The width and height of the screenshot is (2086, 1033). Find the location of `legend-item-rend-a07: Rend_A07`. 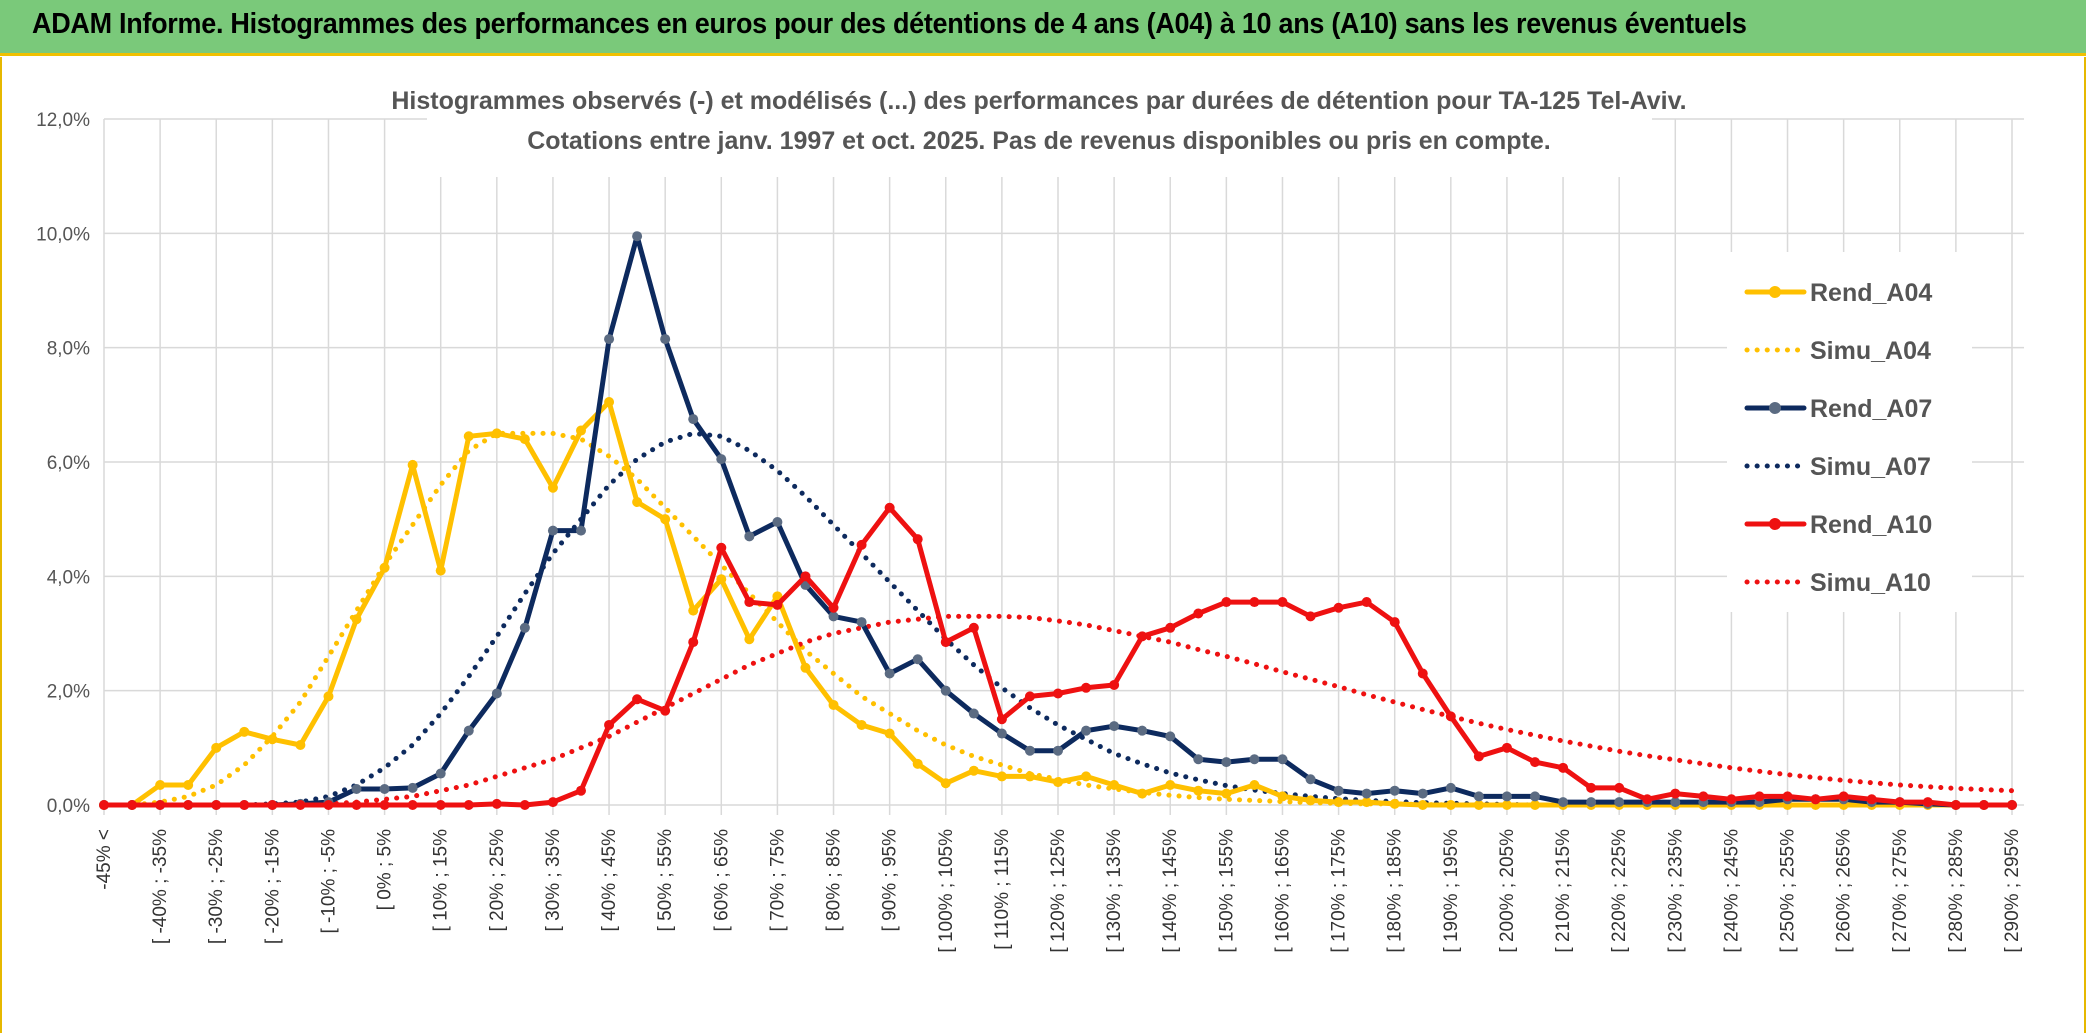

legend-item-rend-a07: Rend_A07 is located at coordinates (1838, 409).